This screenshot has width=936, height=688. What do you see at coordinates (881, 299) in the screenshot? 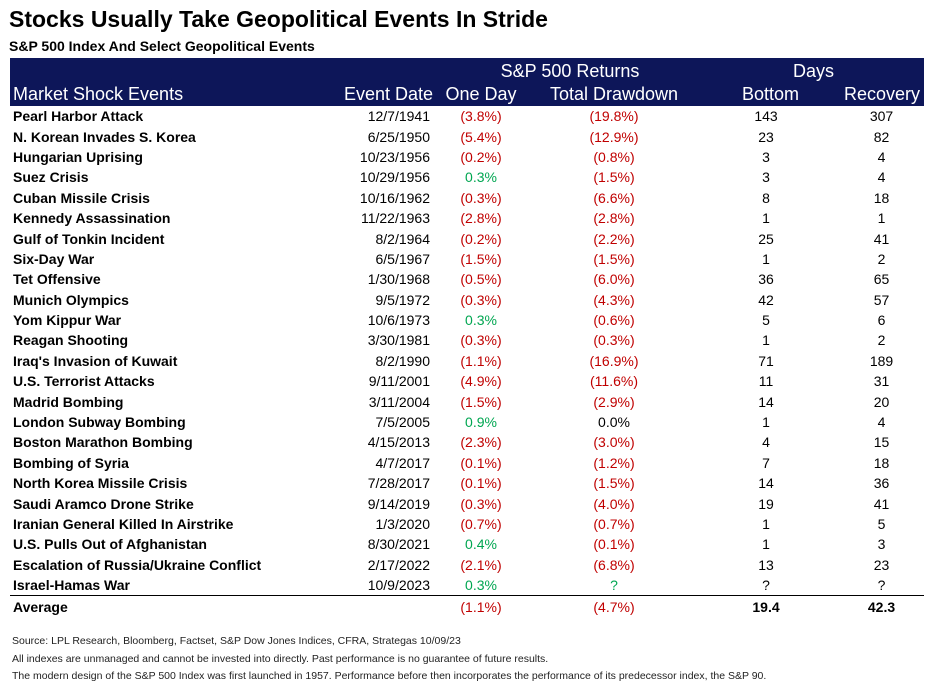
I see `days-to-recovery: 57` at bounding box center [881, 299].